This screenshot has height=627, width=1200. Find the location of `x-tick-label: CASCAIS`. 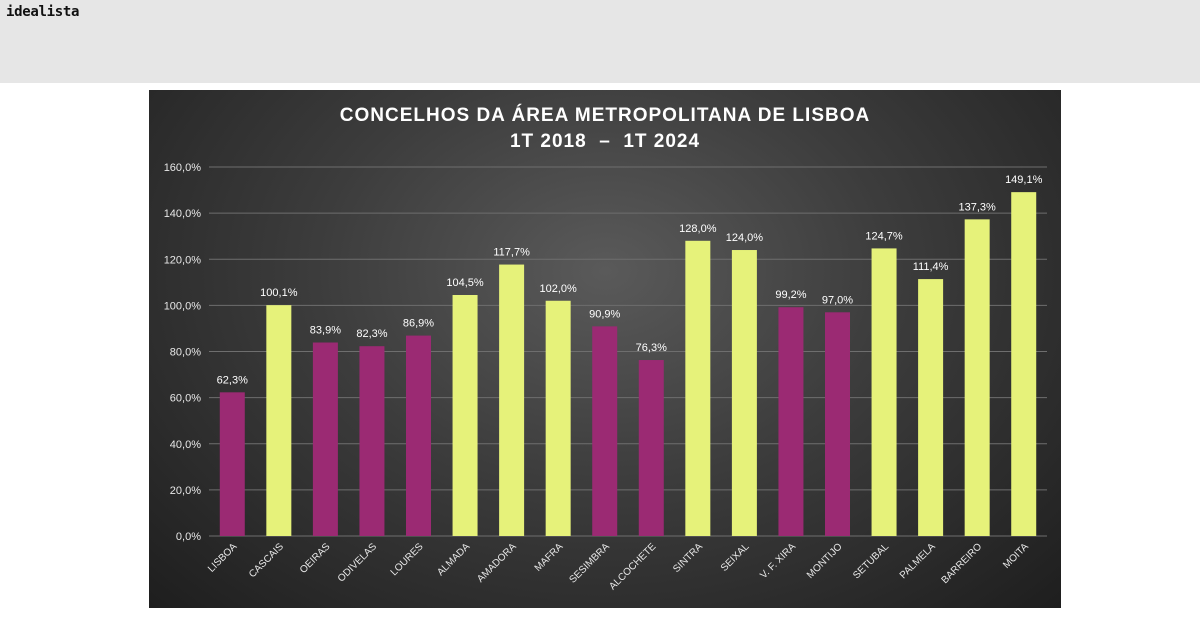

x-tick-label: CASCAIS is located at coordinates (266, 560).